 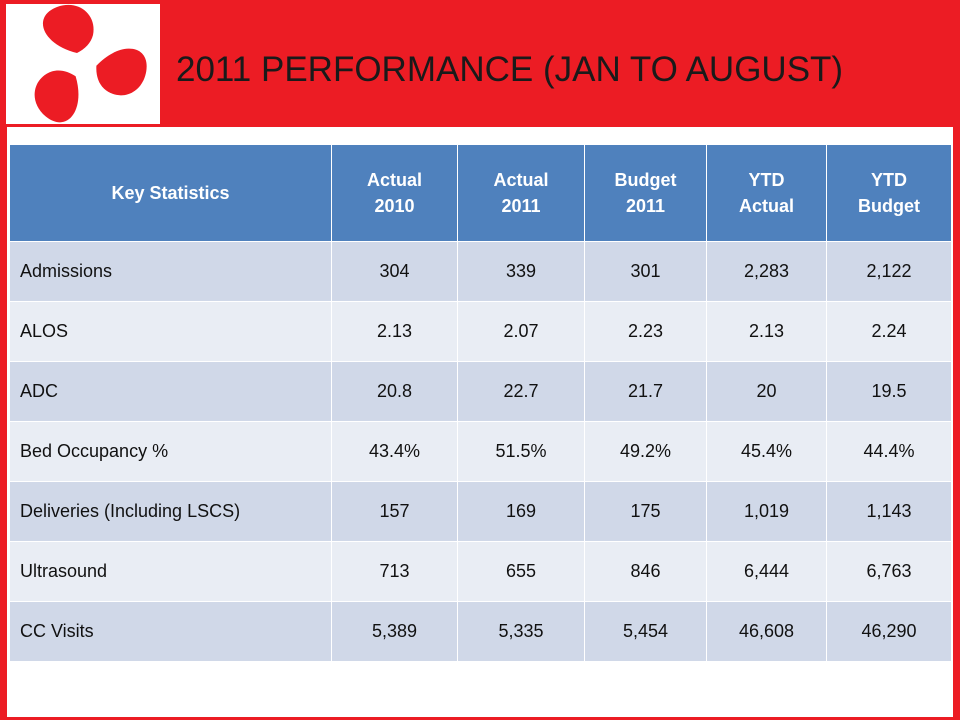 What do you see at coordinates (645, 271) in the screenshot?
I see `table-cell: 301` at bounding box center [645, 271].